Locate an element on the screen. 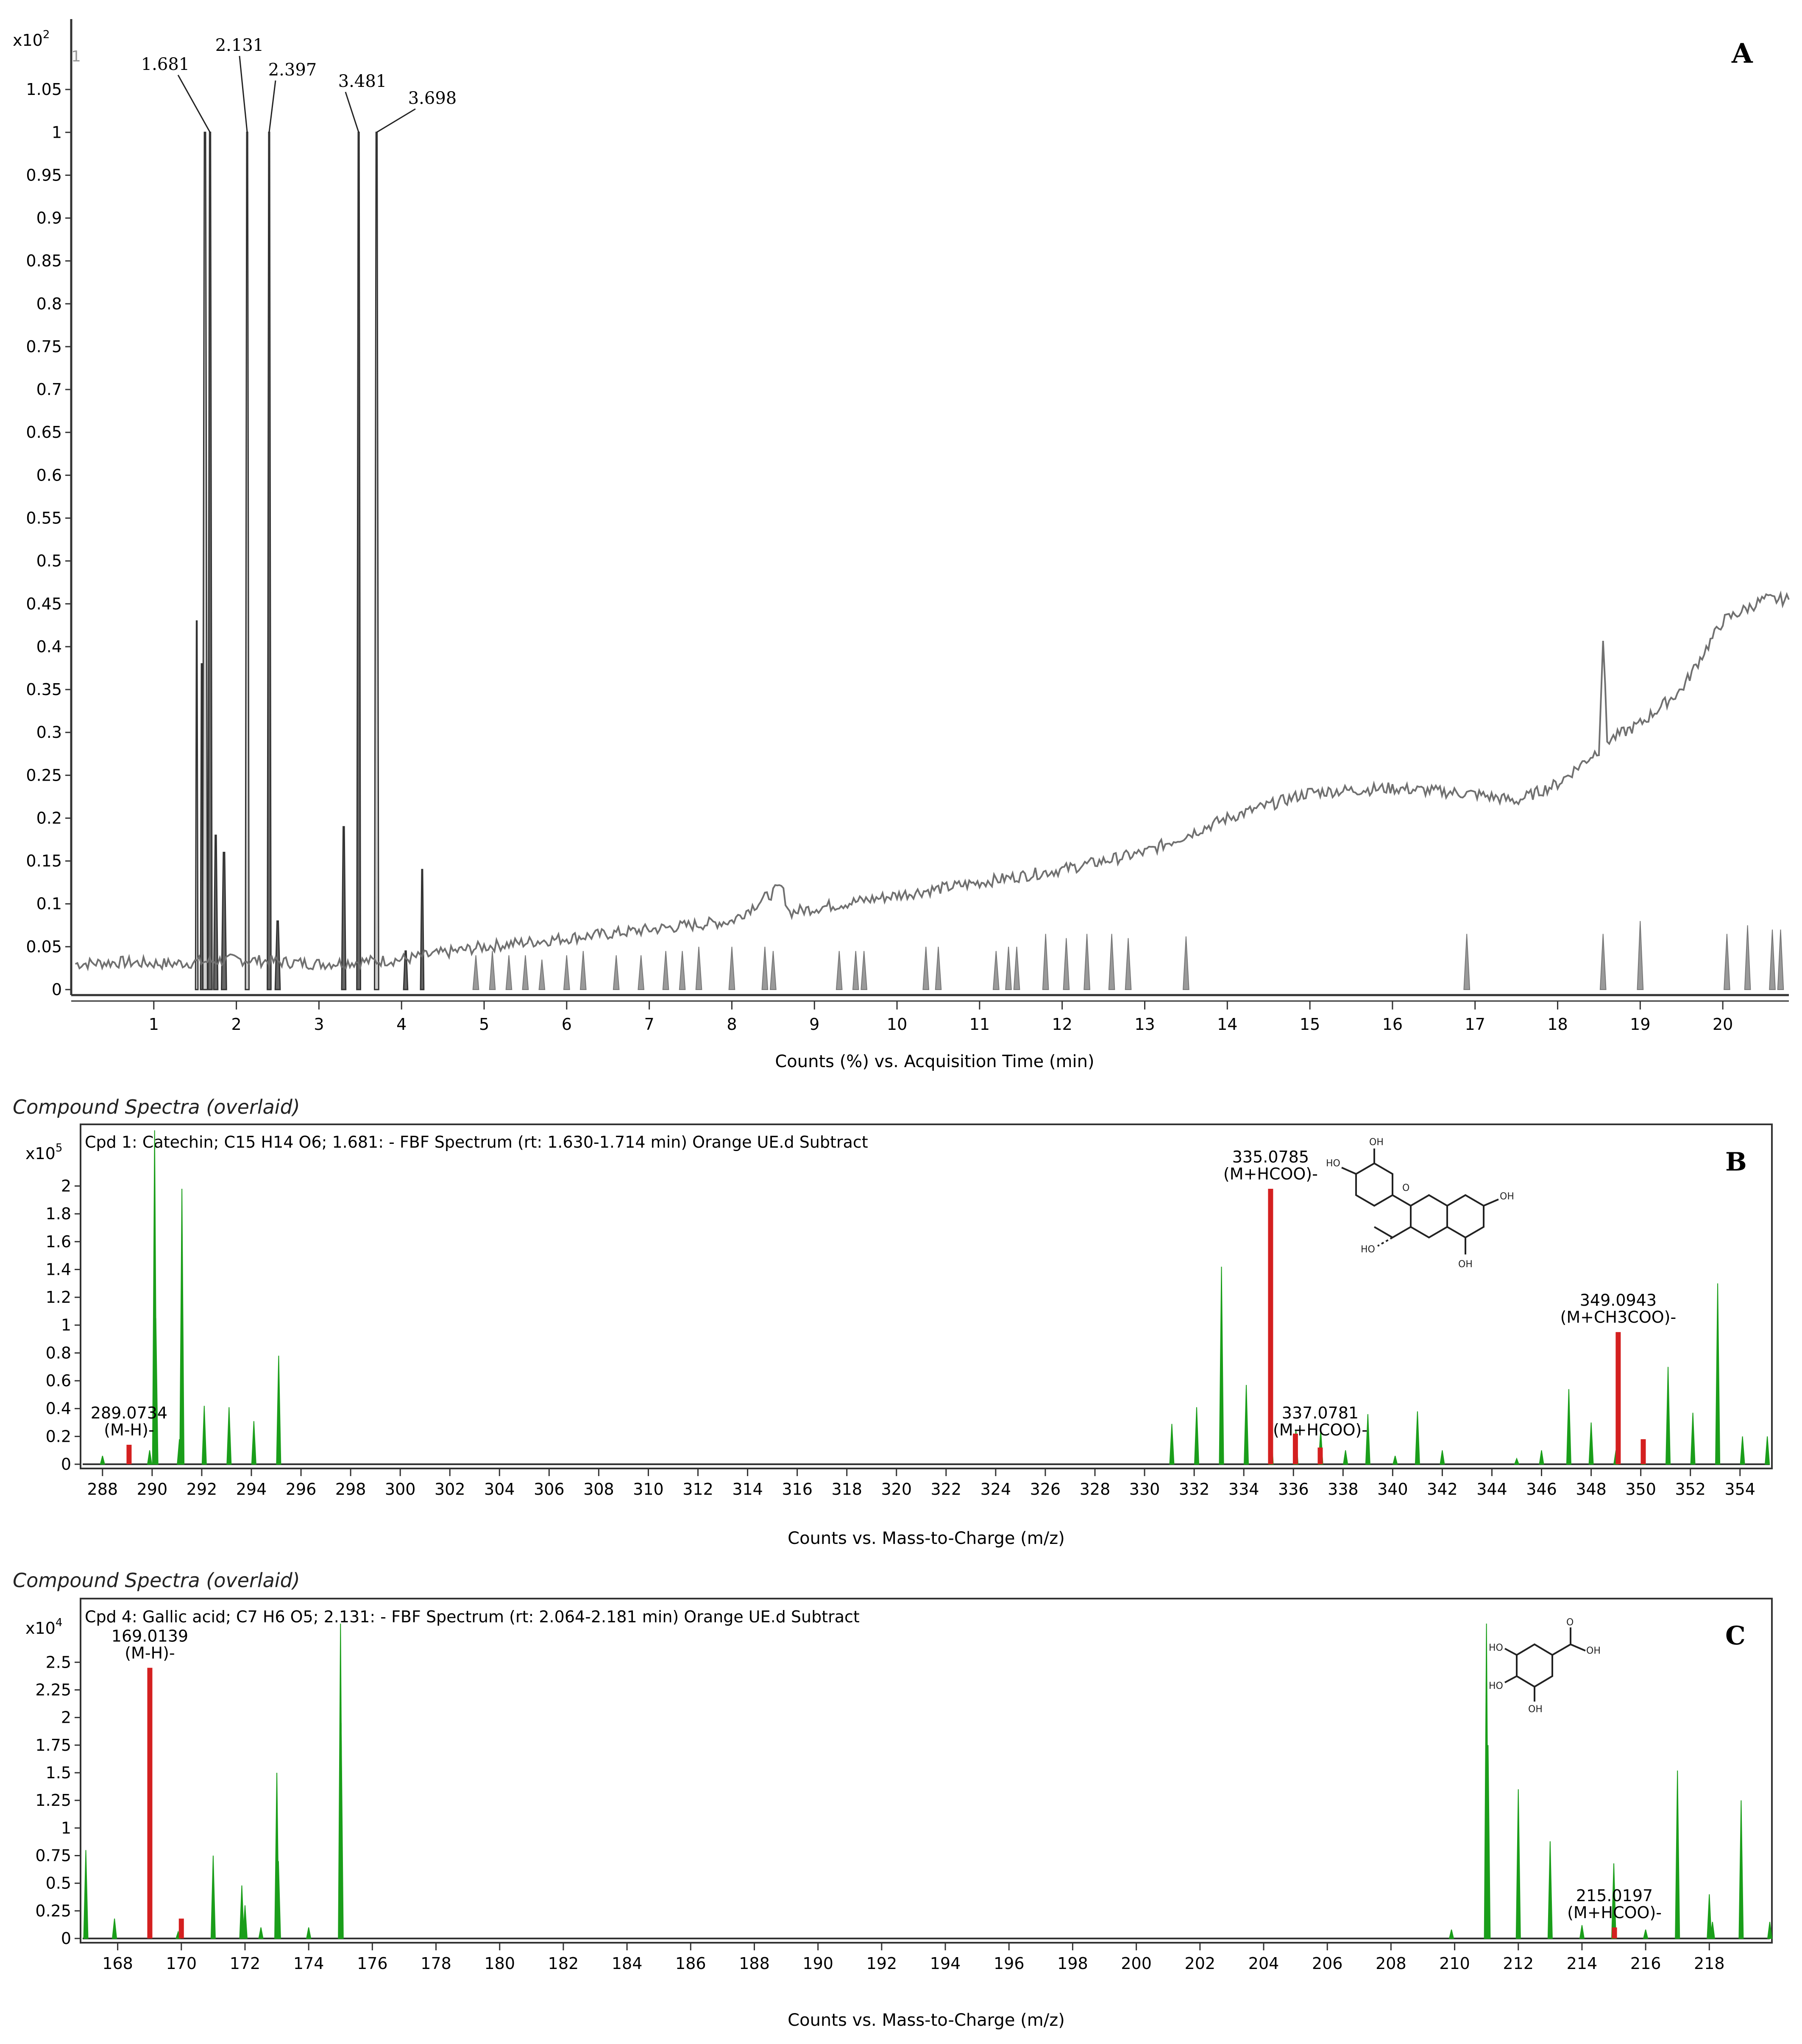 The width and height of the screenshot is (1802, 2044). x-tick-label: 350 is located at coordinates (1641, 1489).